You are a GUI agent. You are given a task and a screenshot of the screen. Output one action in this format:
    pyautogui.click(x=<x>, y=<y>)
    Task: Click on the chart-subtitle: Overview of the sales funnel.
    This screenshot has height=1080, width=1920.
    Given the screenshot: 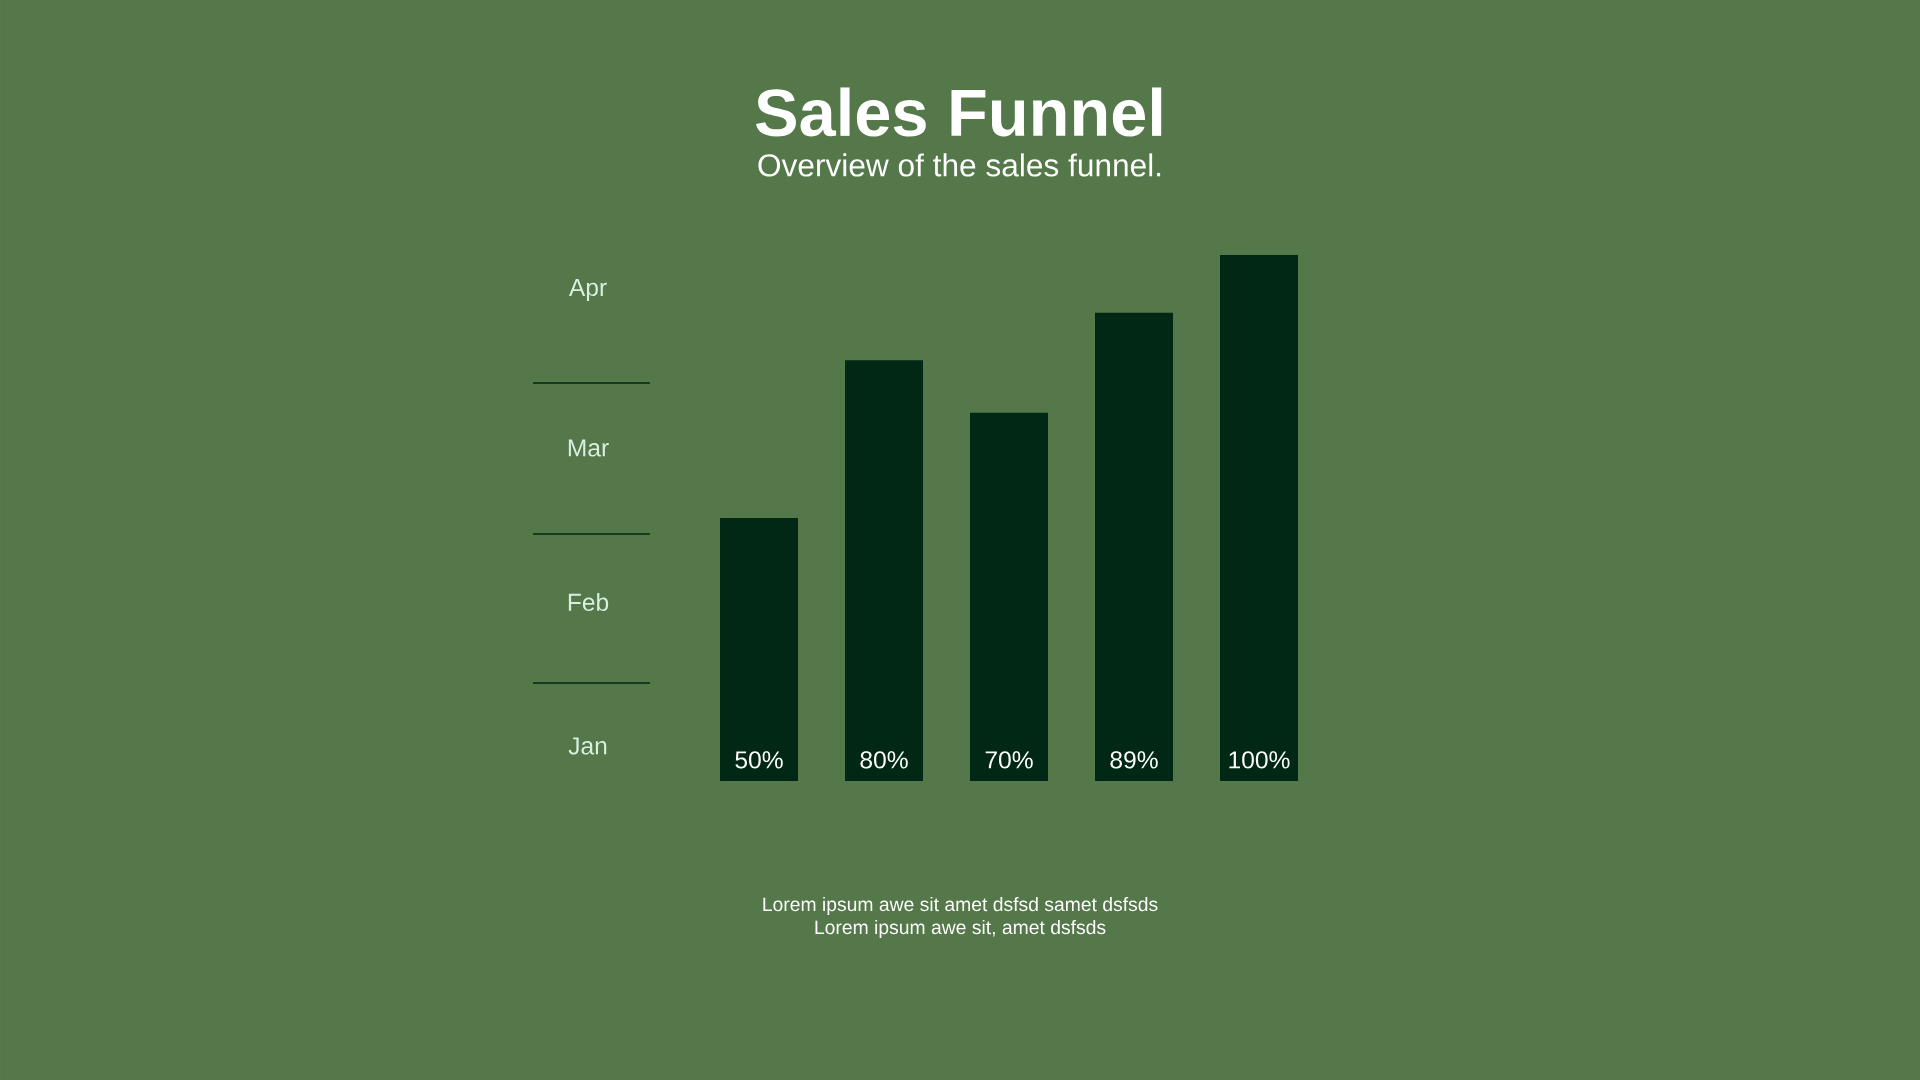 What is the action you would take?
    pyautogui.click(x=959, y=165)
    